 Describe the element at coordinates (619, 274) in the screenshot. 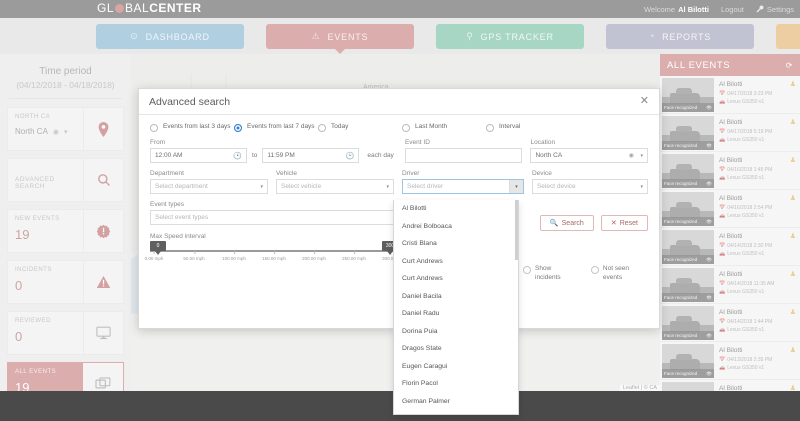

I see `checkbox-not-seen-events: Not seen events` at that location.